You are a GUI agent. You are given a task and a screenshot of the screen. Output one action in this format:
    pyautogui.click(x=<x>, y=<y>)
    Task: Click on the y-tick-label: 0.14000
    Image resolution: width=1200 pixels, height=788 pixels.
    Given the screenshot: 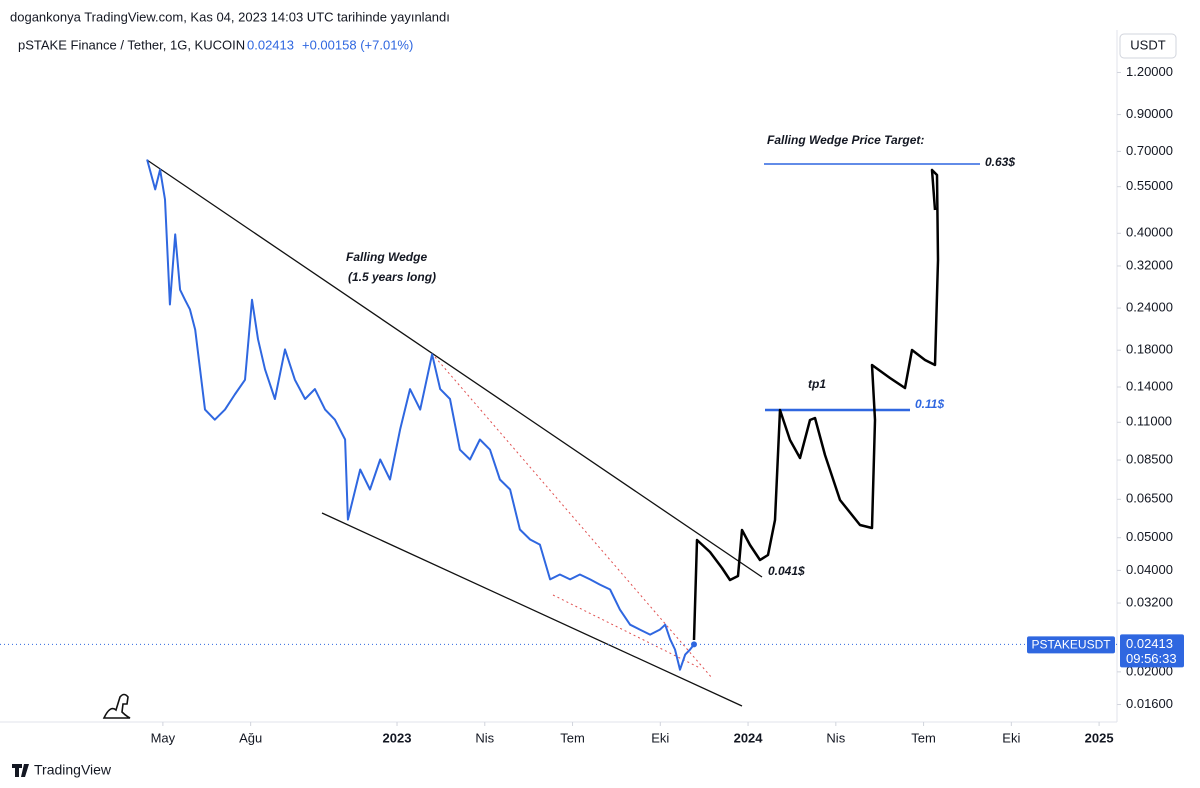 What is the action you would take?
    pyautogui.click(x=1149, y=385)
    